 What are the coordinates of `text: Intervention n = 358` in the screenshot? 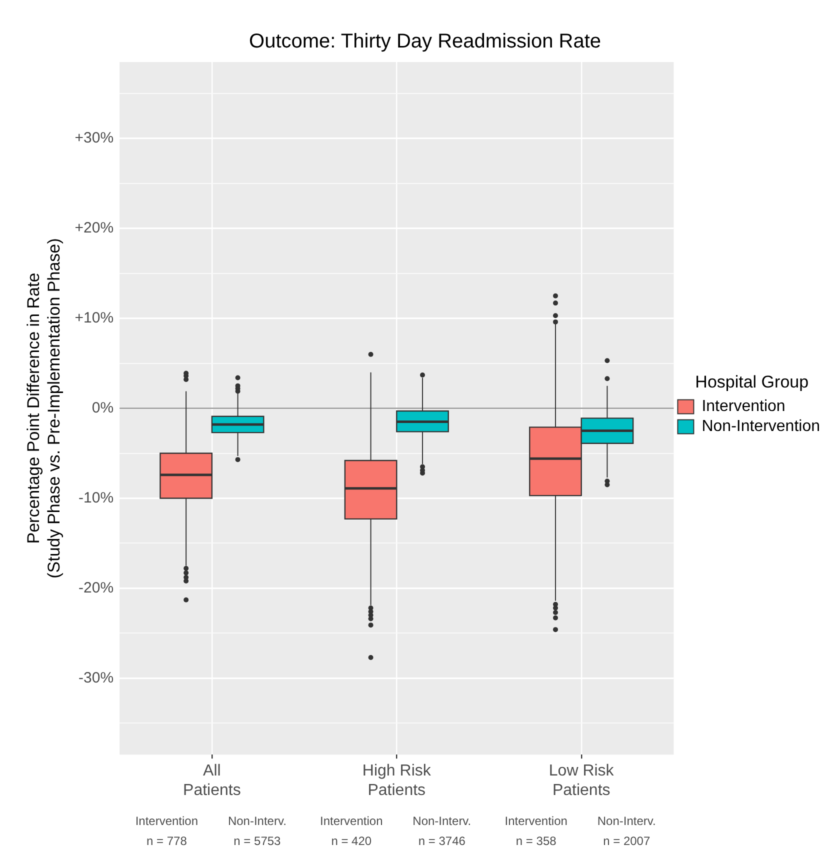 It's located at (536, 831).